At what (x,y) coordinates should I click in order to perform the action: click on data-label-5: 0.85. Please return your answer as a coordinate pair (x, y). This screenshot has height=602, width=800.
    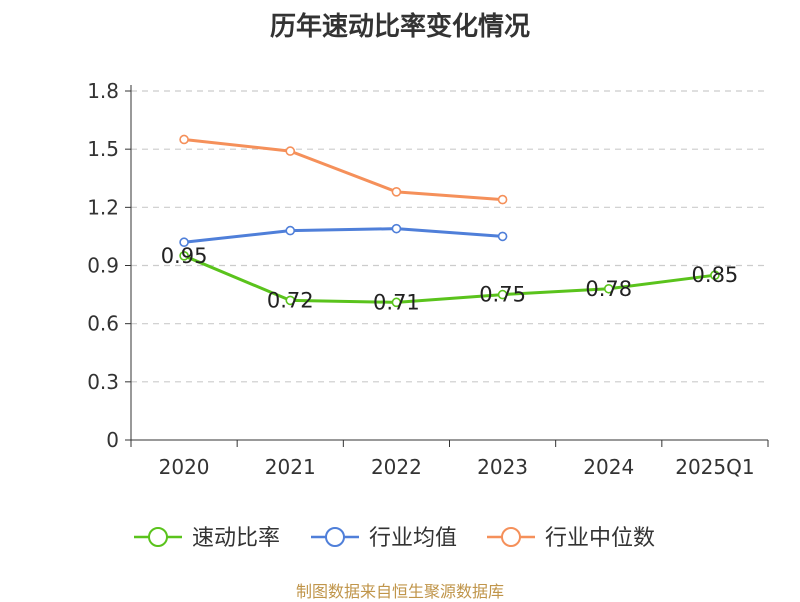
    Looking at the image, I should click on (715, 275).